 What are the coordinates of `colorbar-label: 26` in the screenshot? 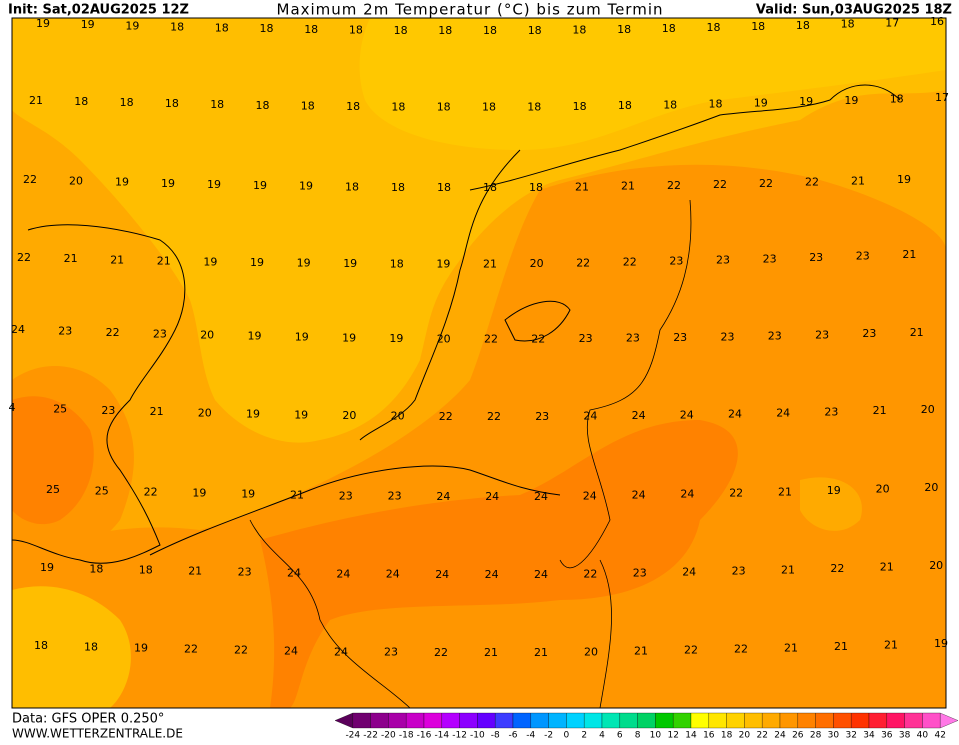 It's located at (798, 736).